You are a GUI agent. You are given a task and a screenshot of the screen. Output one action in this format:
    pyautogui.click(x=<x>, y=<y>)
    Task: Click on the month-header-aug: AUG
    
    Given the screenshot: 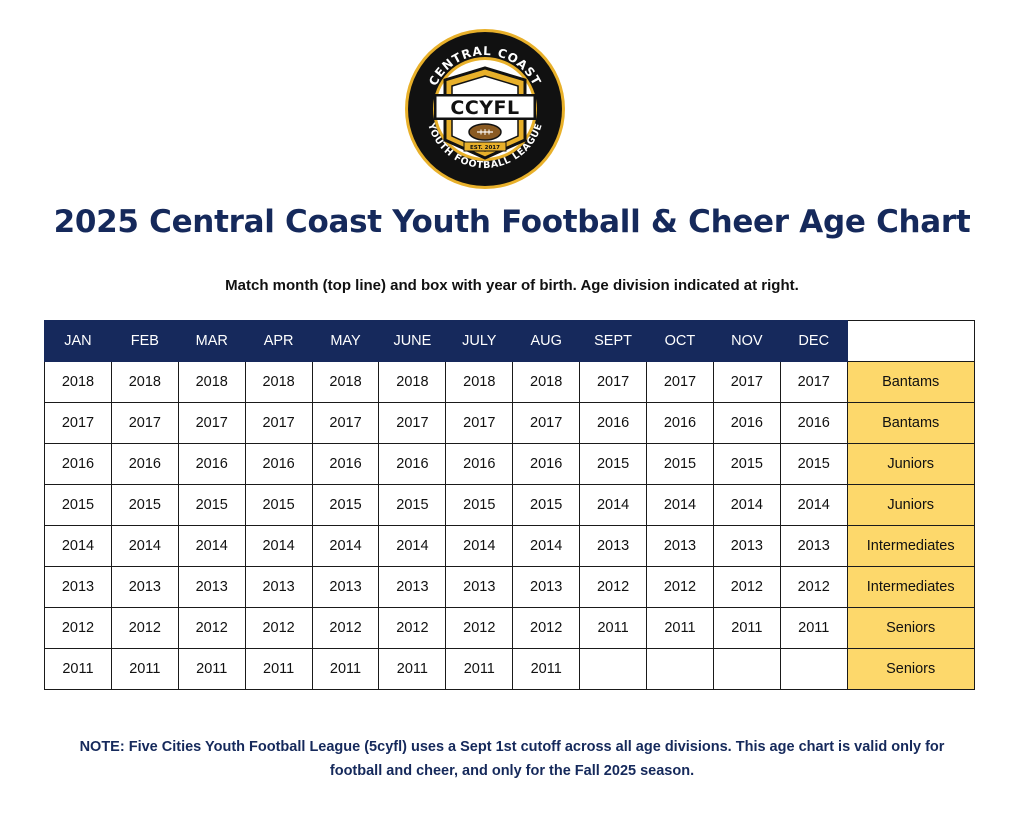 What is the action you would take?
    pyautogui.click(x=546, y=341)
    